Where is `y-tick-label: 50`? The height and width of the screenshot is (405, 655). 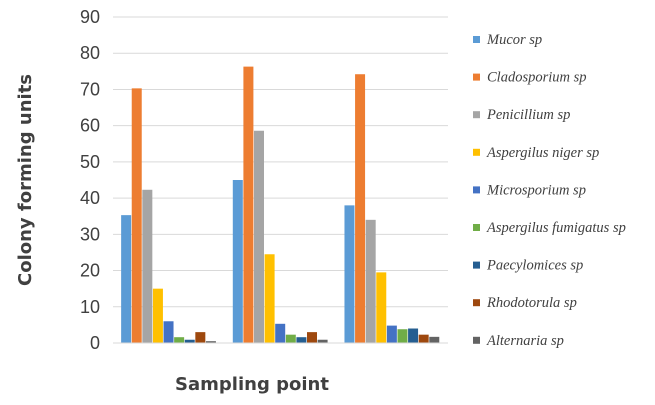 y-tick-label: 50 is located at coordinates (90, 162).